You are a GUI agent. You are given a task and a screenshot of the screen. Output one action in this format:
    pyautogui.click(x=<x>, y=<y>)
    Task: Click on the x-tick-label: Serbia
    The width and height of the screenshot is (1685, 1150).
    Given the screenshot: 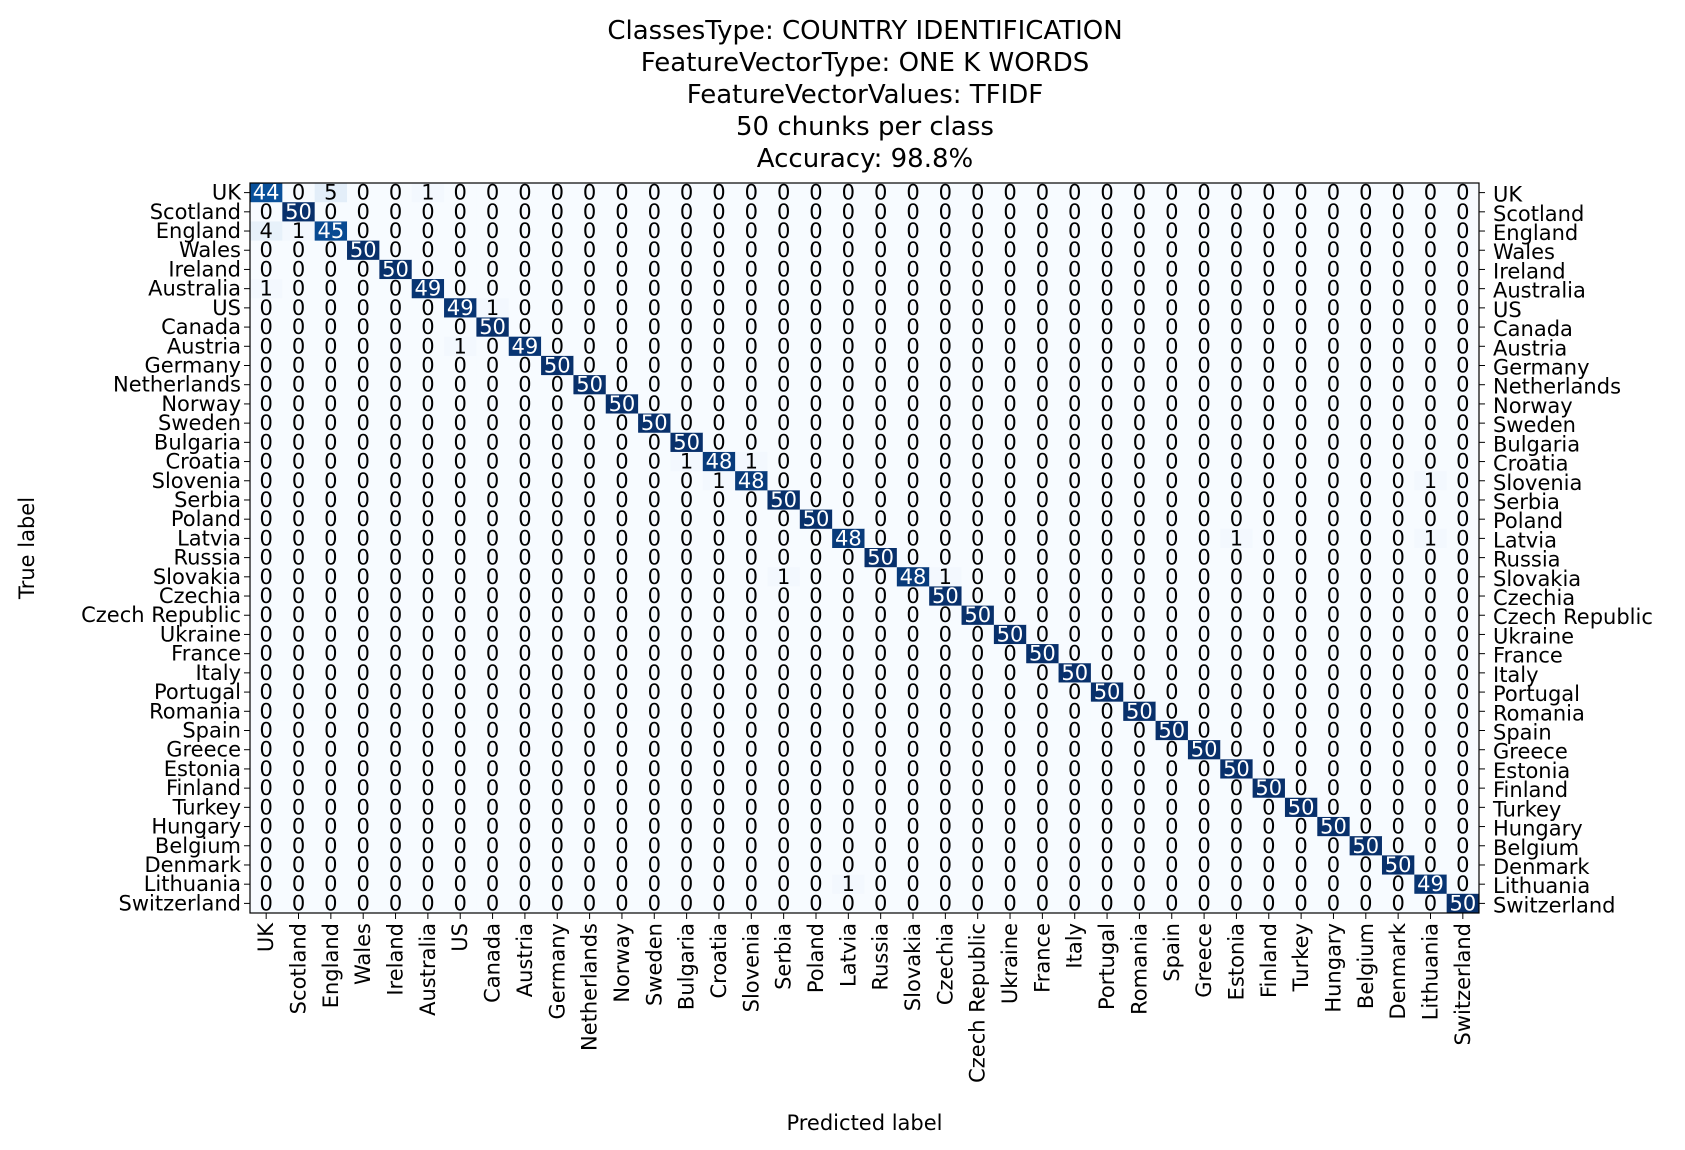 What is the action you would take?
    pyautogui.click(x=784, y=956)
    